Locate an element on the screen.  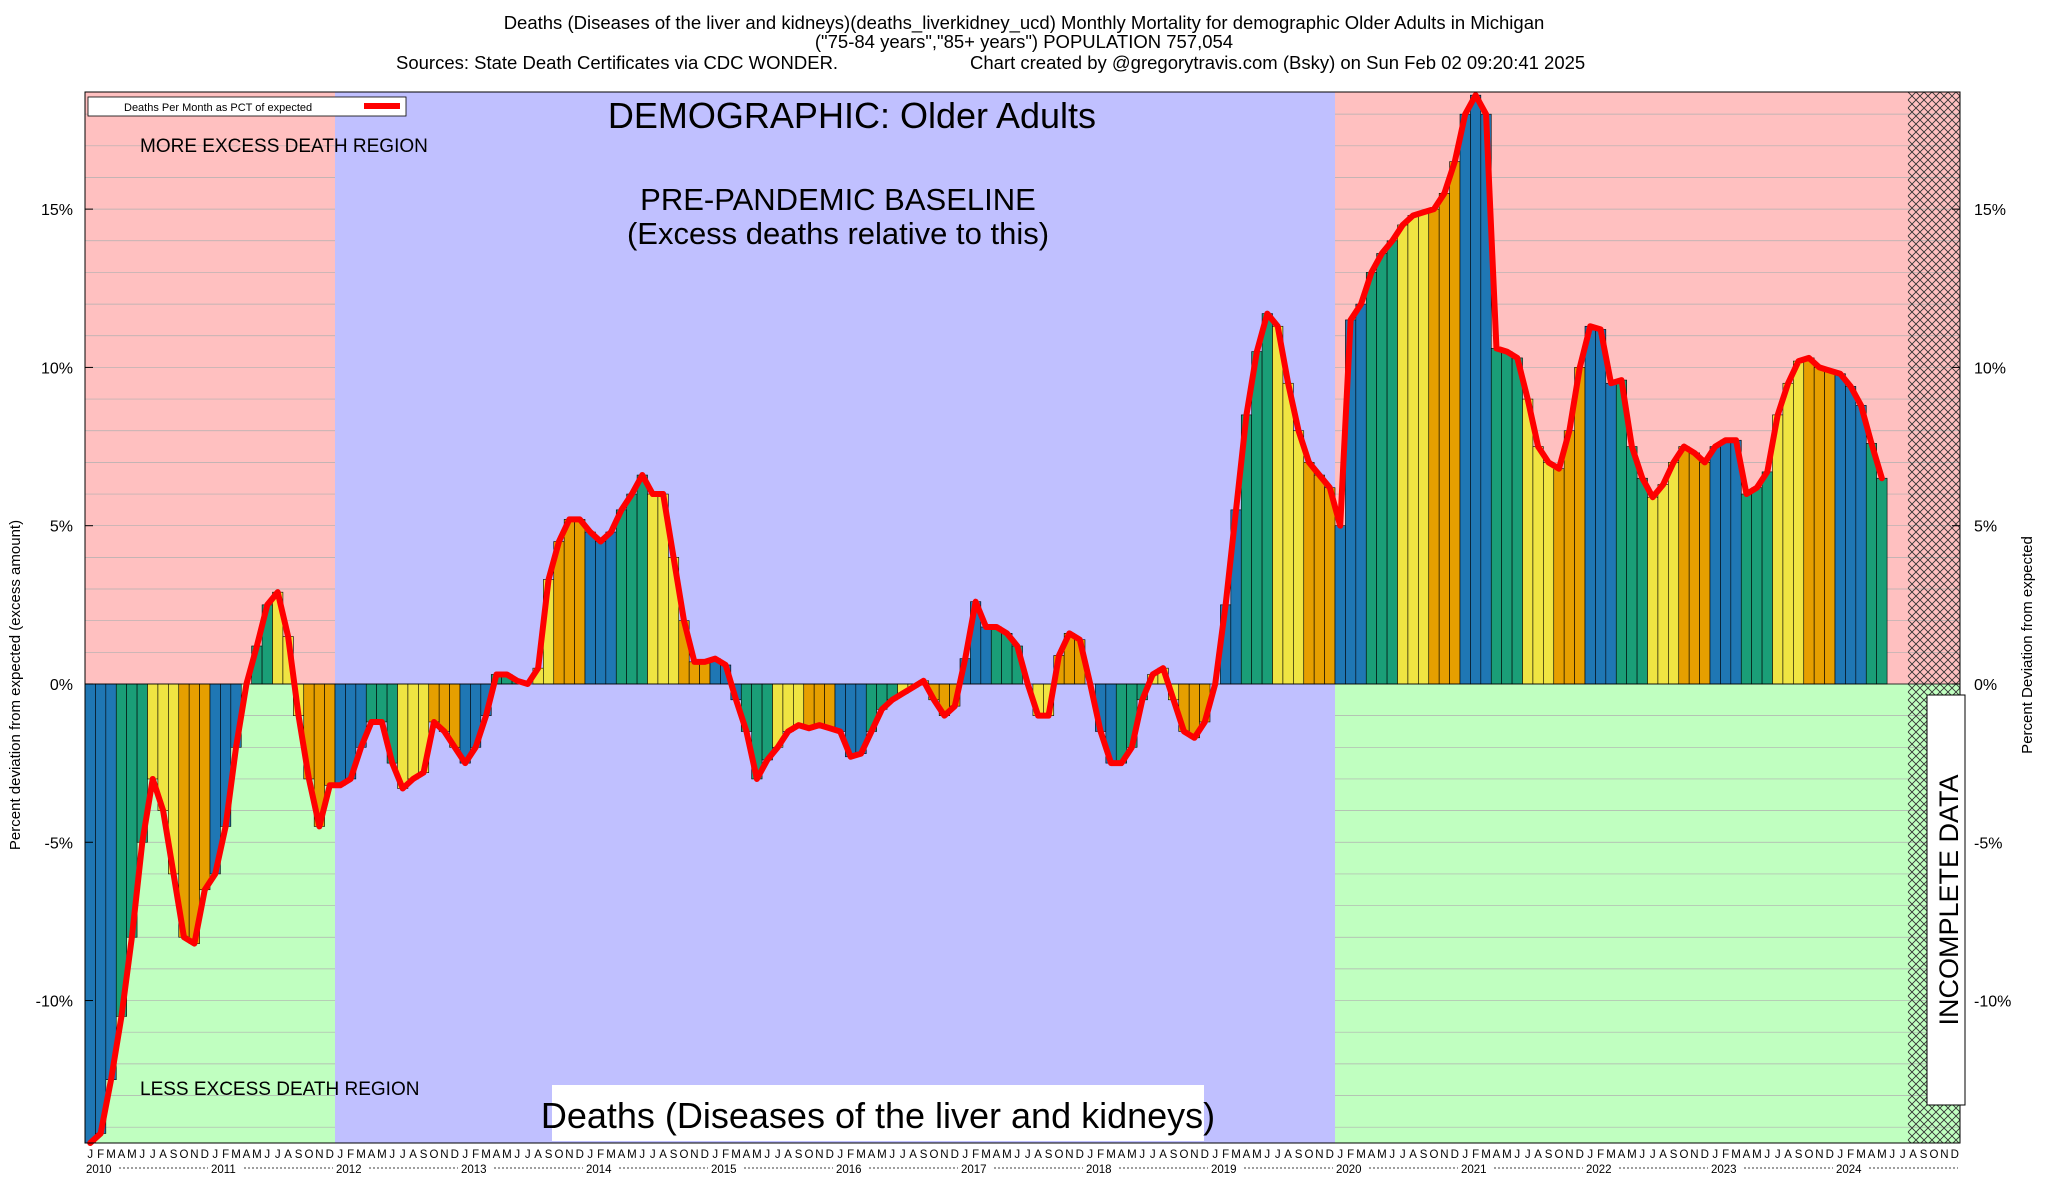
less-excess-label: LESS EXCESS DEATH REGION is located at coordinates (279, 1089).